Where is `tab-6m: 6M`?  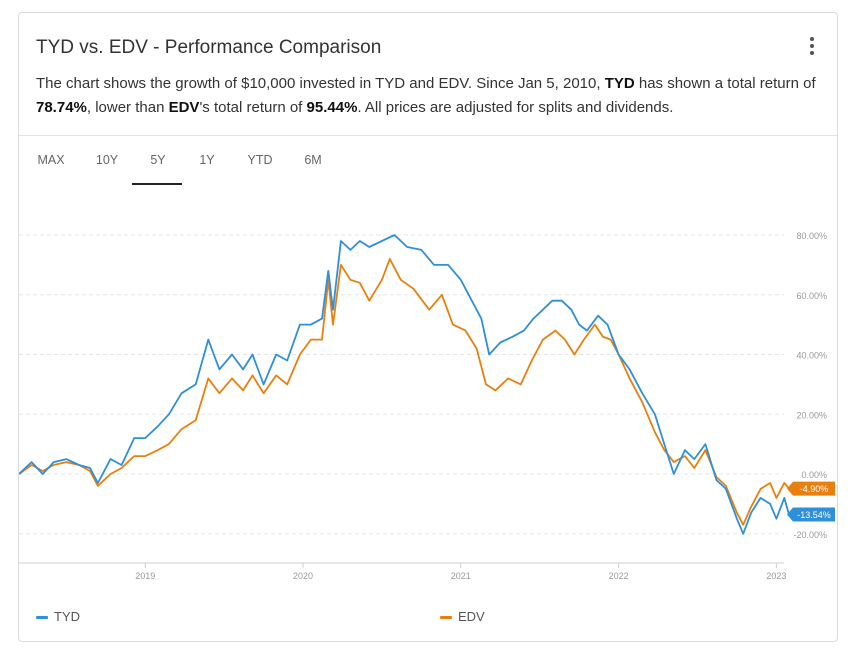
tab-6m: 6M is located at coordinates (313, 160).